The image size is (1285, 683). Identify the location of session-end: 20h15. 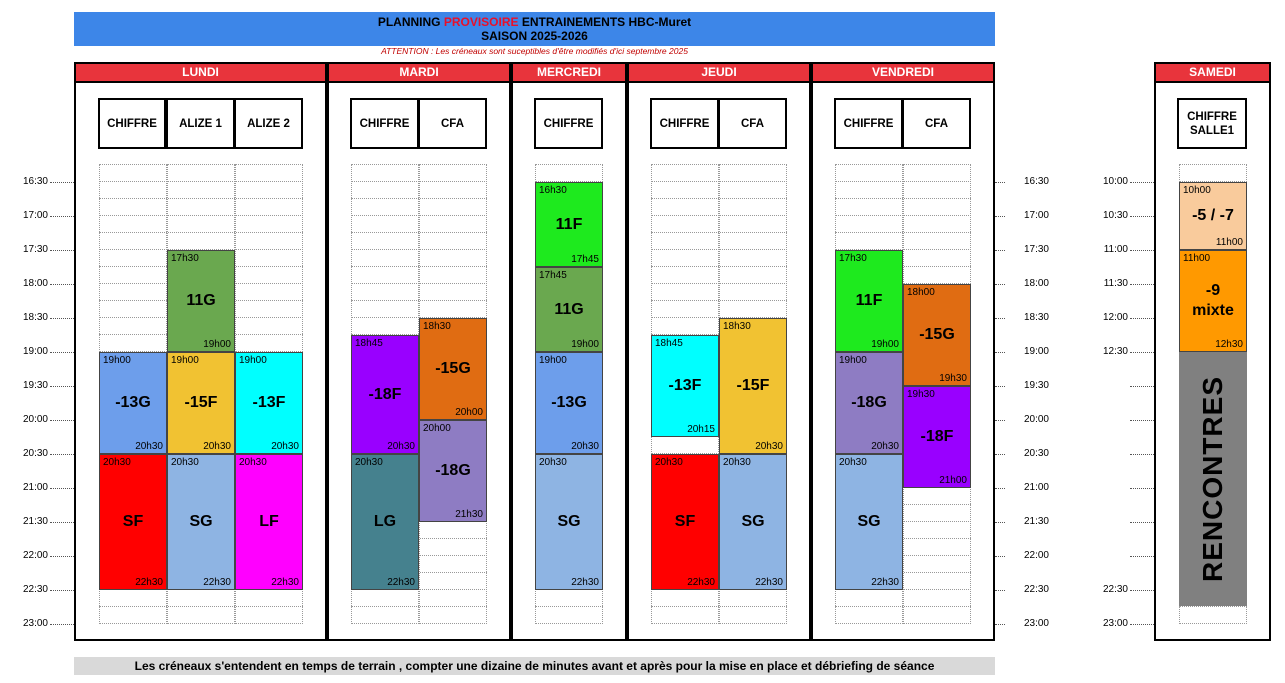
(701, 429).